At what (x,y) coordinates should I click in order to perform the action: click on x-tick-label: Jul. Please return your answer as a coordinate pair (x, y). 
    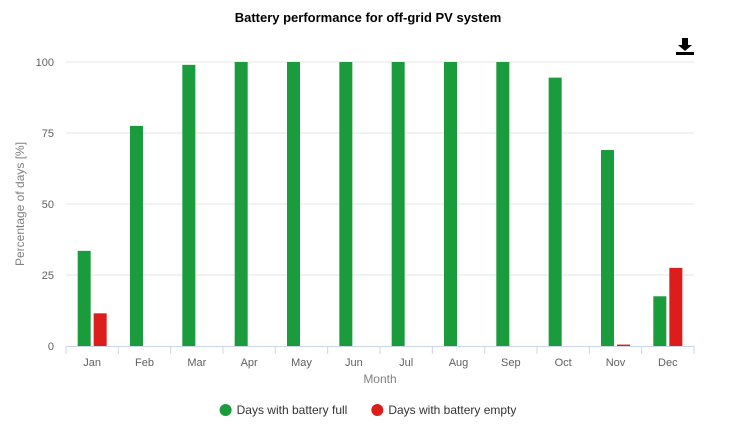
    Looking at the image, I should click on (406, 363).